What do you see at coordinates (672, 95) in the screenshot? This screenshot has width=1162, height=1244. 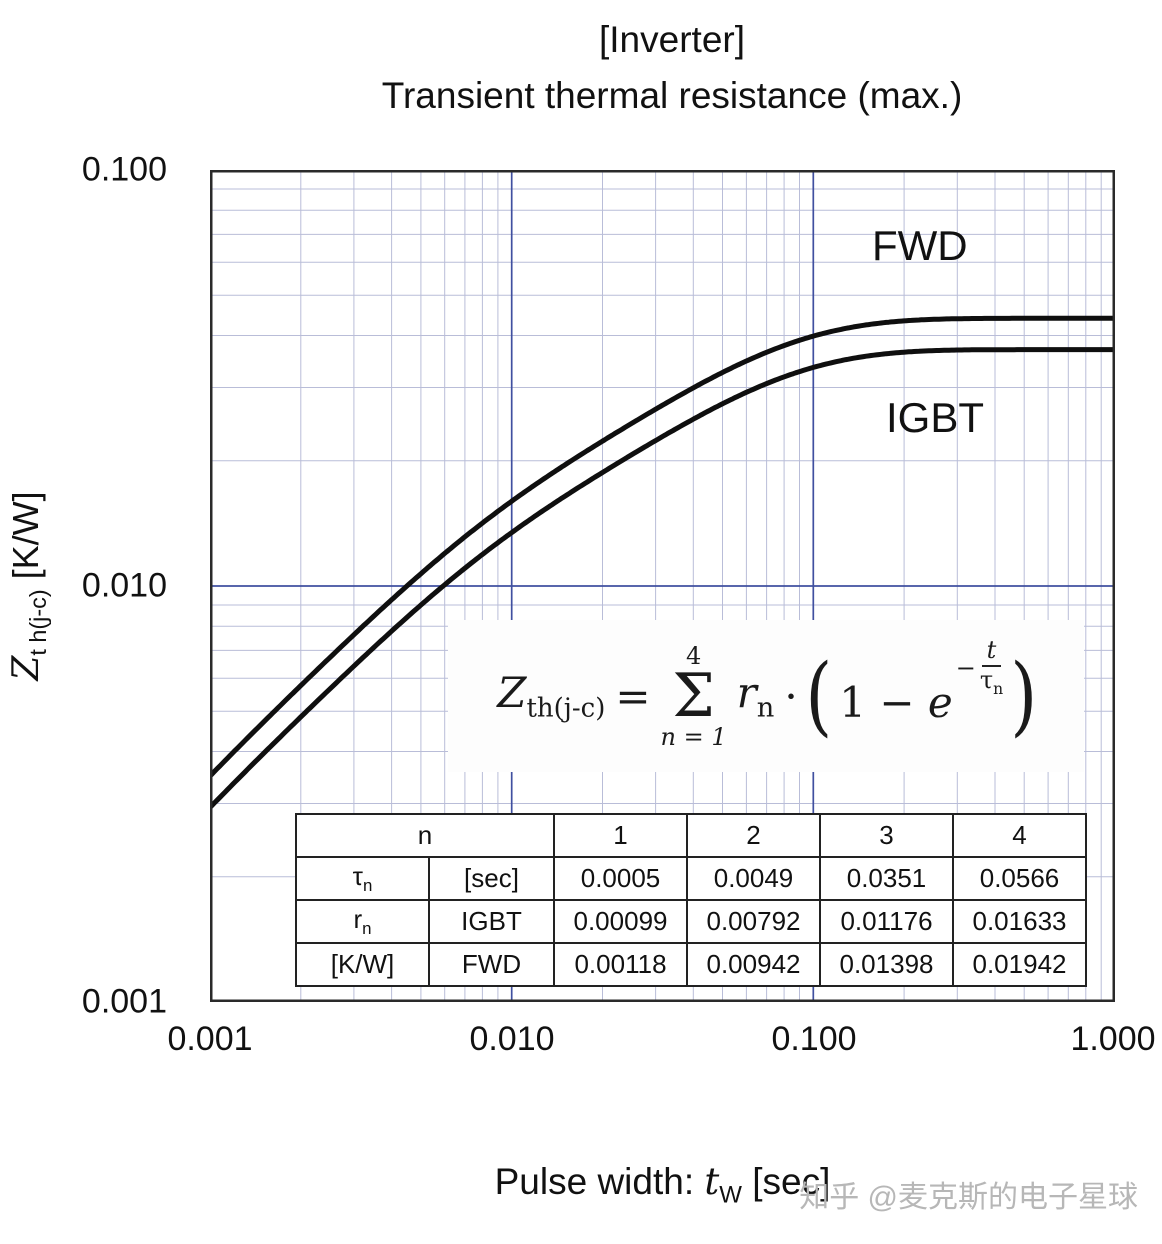 I see `chart-title-line2: Transient thermal resistance (max.)` at bounding box center [672, 95].